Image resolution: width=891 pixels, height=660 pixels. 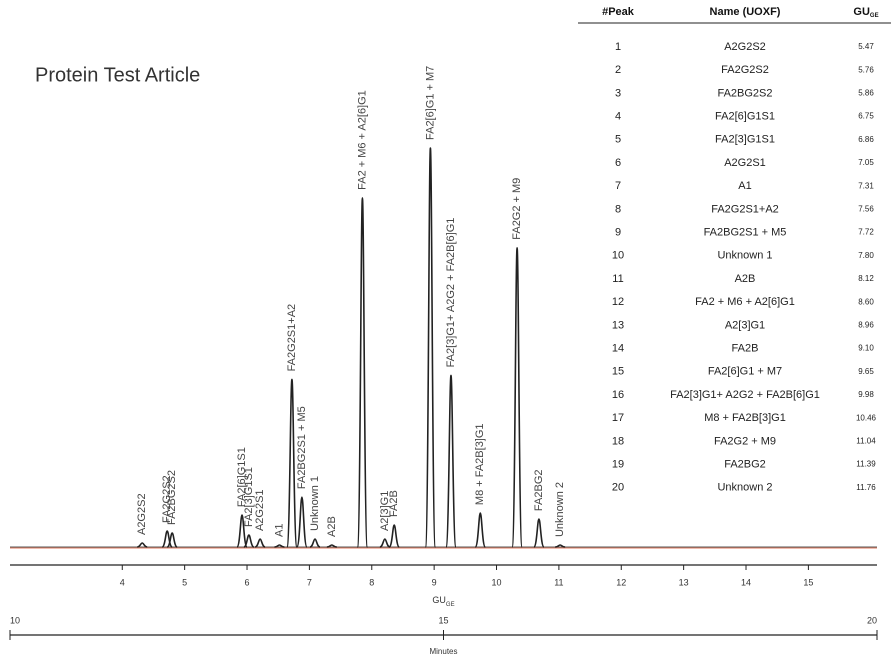 What do you see at coordinates (866, 185) in the screenshot?
I see `table-cell: 7.31` at bounding box center [866, 185].